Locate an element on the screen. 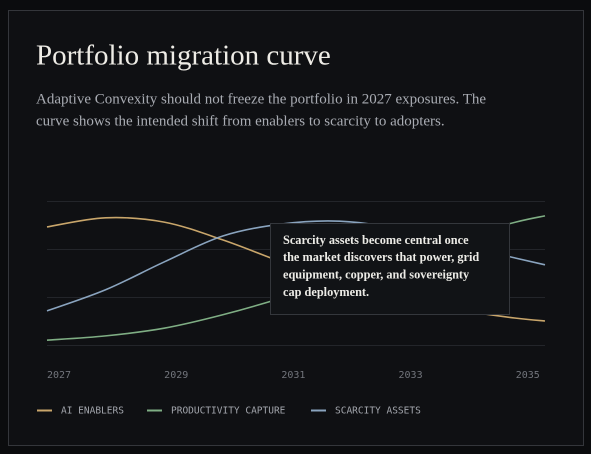 The height and width of the screenshot is (454, 591). x-tick-label: 2033 is located at coordinates (411, 375).